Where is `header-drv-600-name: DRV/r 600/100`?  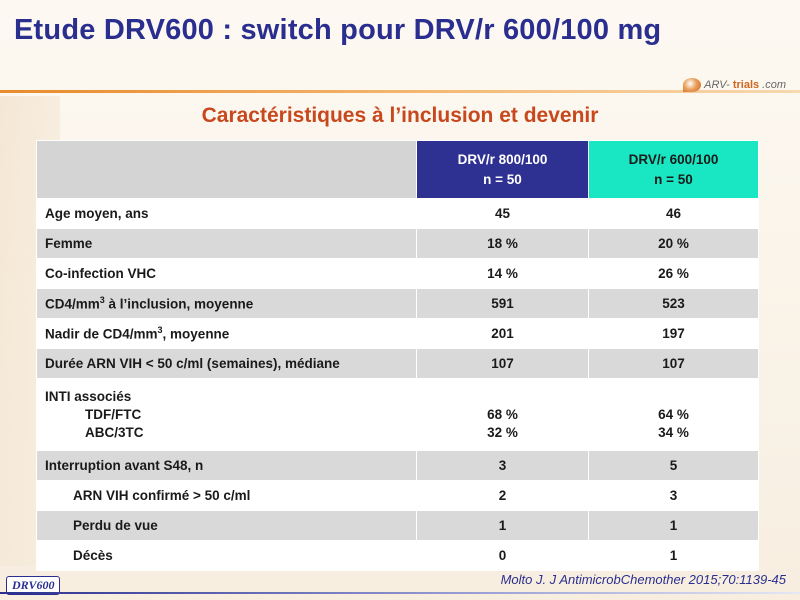 header-drv-600-name: DRV/r 600/100 is located at coordinates (673, 159).